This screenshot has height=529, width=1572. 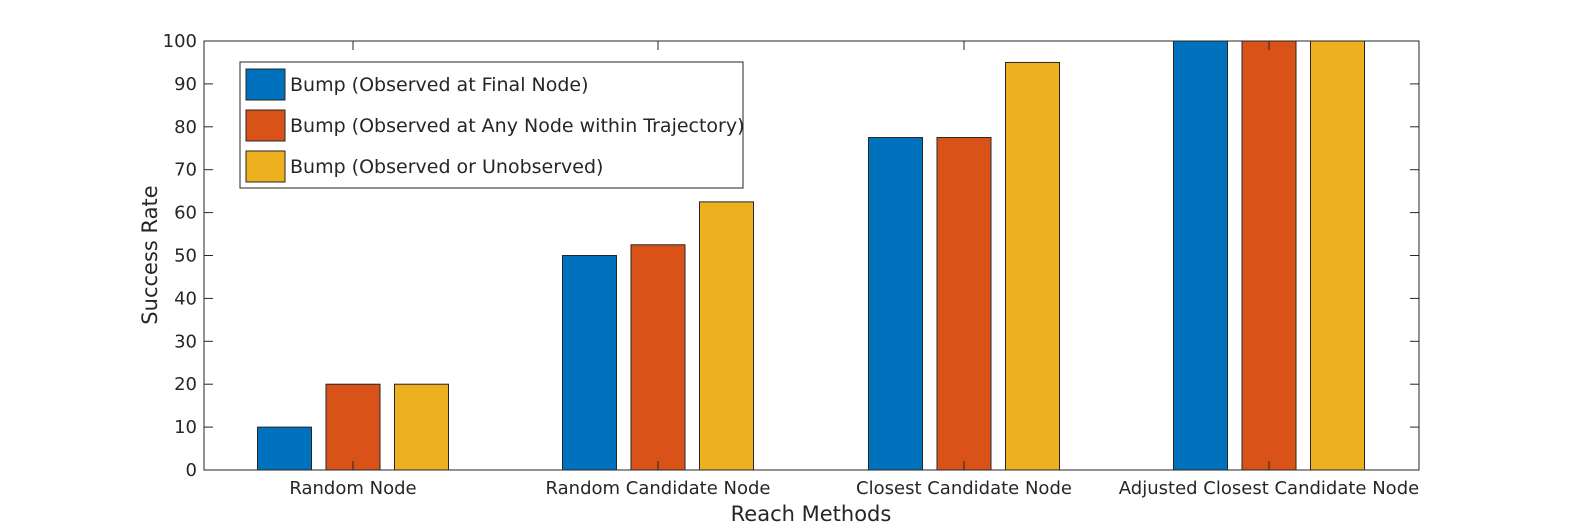 I want to click on y-tick-label: 90, so click(x=185, y=84).